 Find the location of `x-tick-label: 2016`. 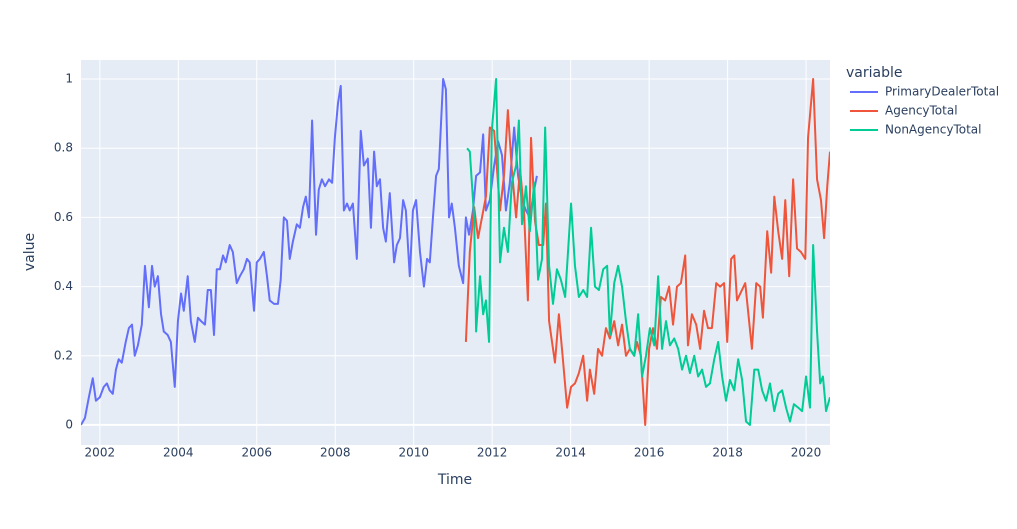

x-tick-label: 2016 is located at coordinates (649, 453).